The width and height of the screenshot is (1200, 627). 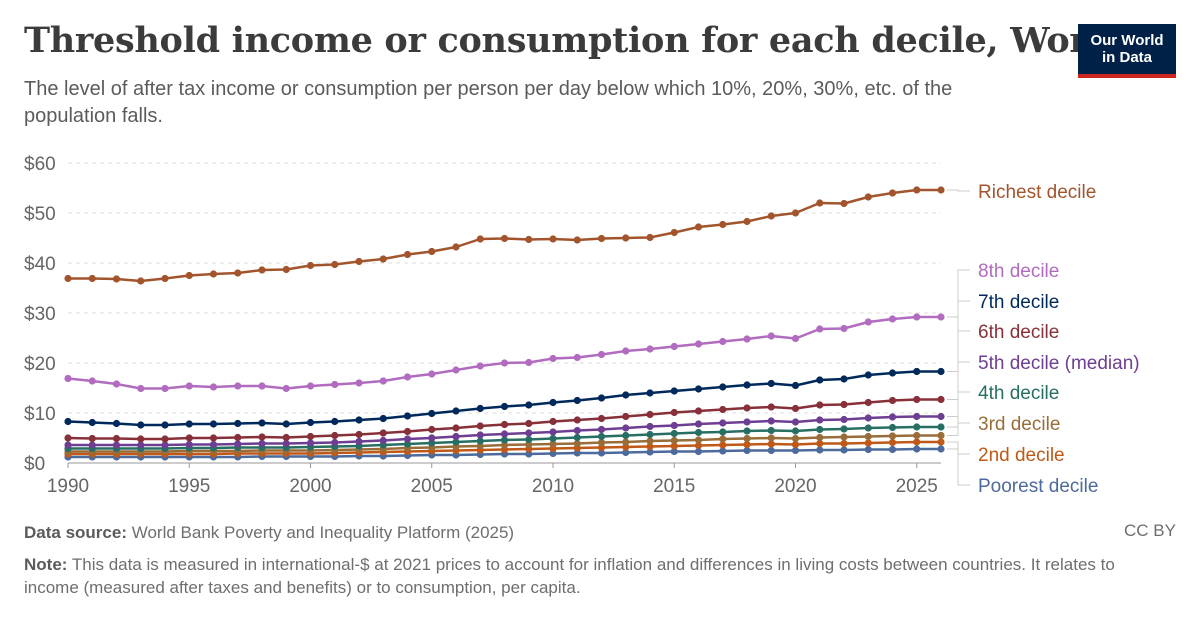 What do you see at coordinates (1127, 51) in the screenshot?
I see `owid-logo: Our World in Data` at bounding box center [1127, 51].